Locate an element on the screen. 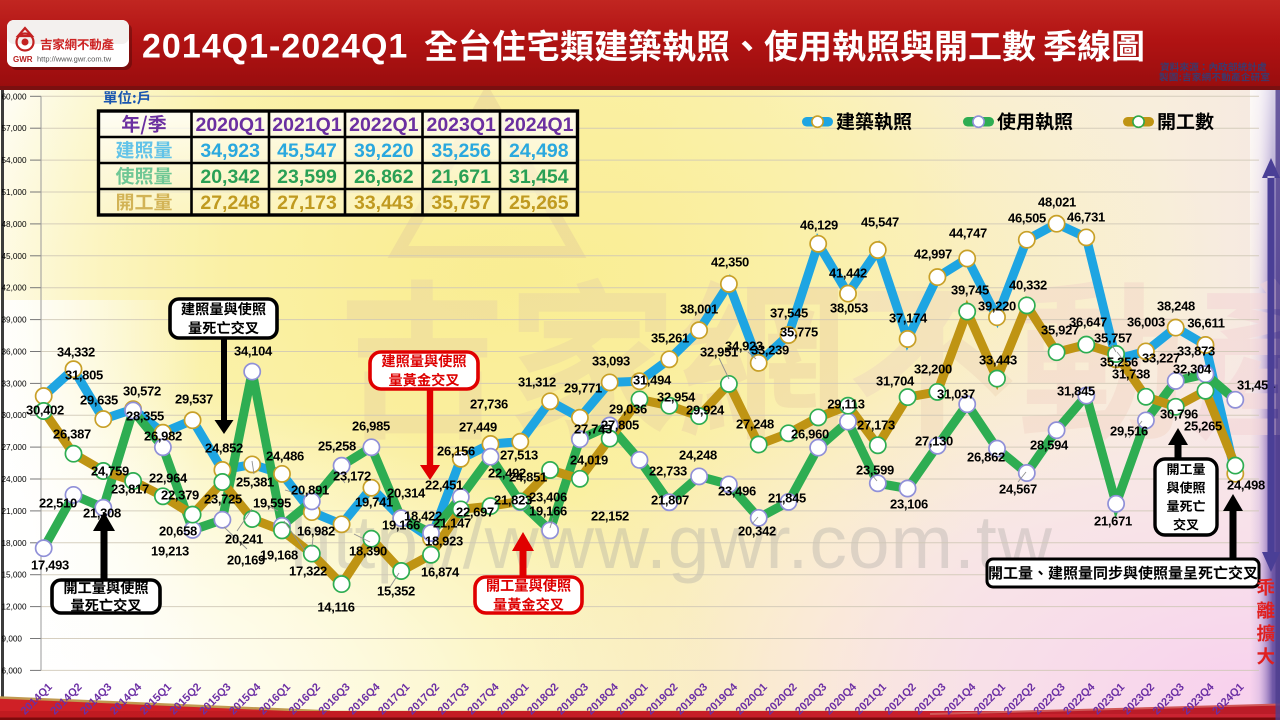 The width and height of the screenshot is (1280, 720). svg-text: 34,104 is located at coordinates (253, 351).